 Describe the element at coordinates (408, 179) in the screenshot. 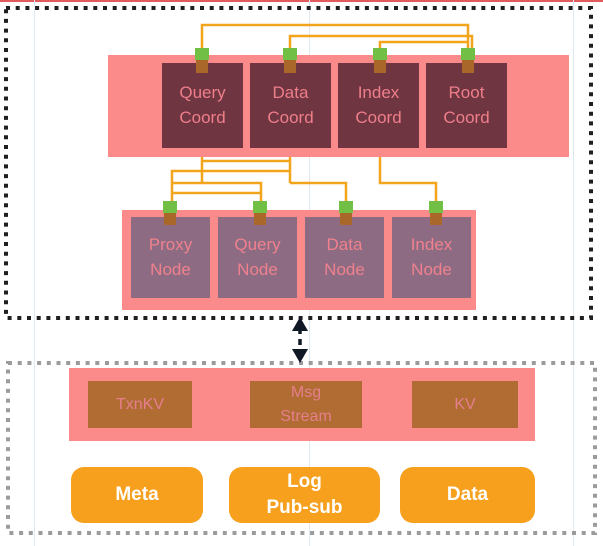

I see `wire-to-index-node` at that location.